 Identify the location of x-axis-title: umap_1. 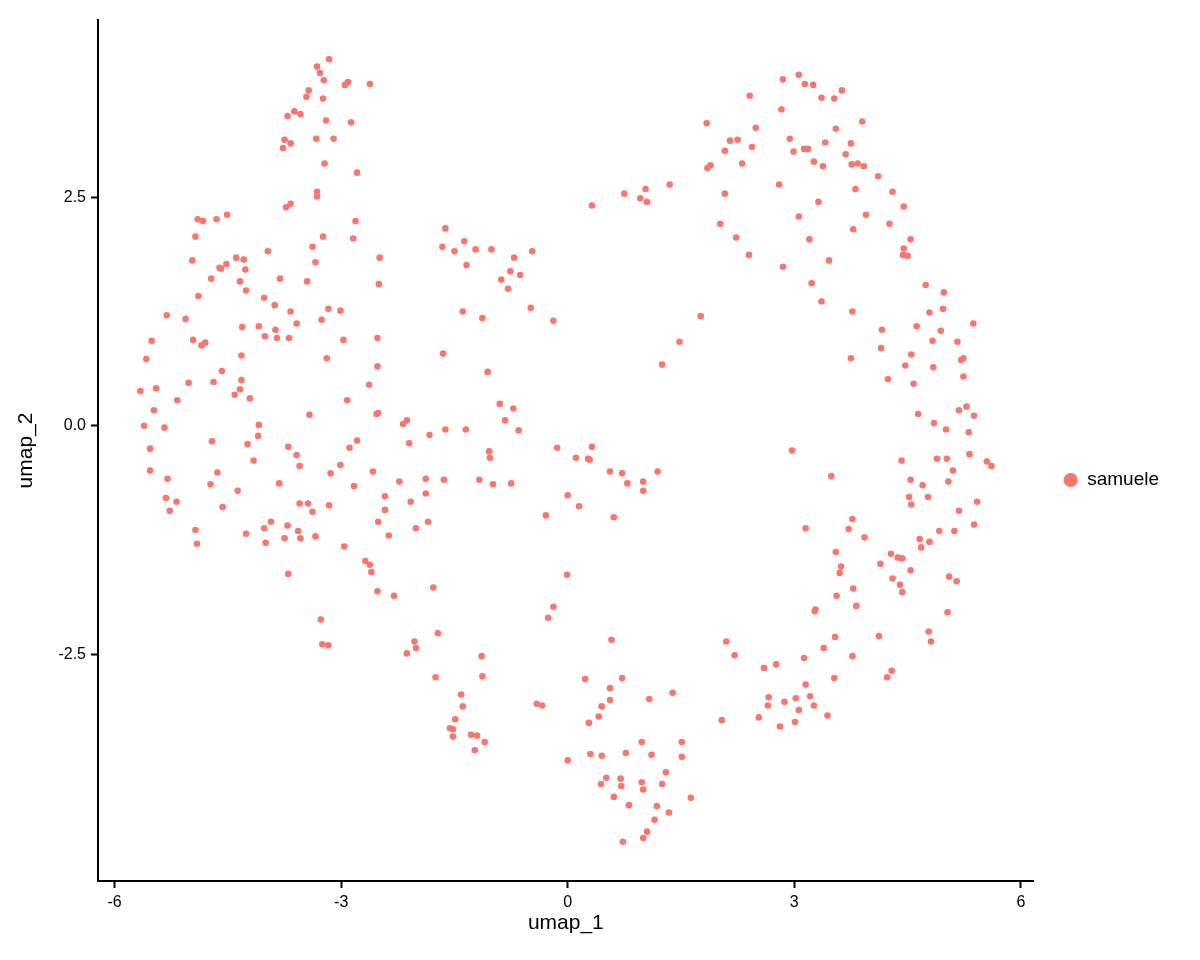
(565, 922).